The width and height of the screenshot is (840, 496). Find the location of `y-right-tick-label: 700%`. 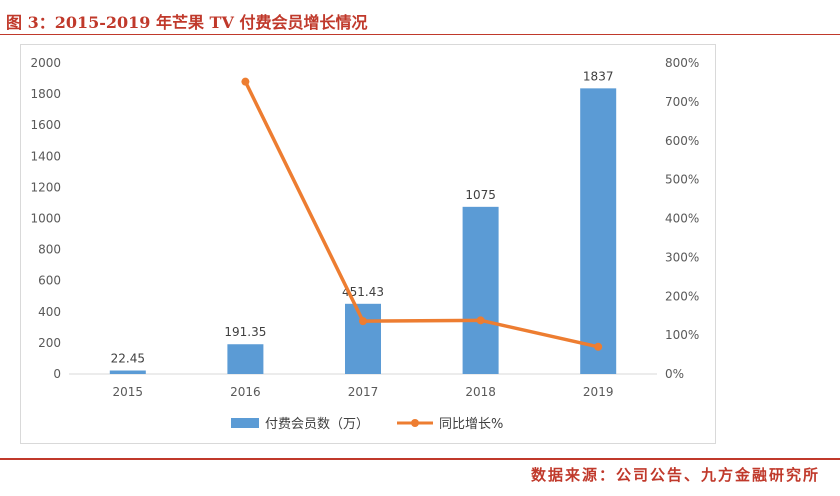

y-right-tick-label: 700% is located at coordinates (682, 102).